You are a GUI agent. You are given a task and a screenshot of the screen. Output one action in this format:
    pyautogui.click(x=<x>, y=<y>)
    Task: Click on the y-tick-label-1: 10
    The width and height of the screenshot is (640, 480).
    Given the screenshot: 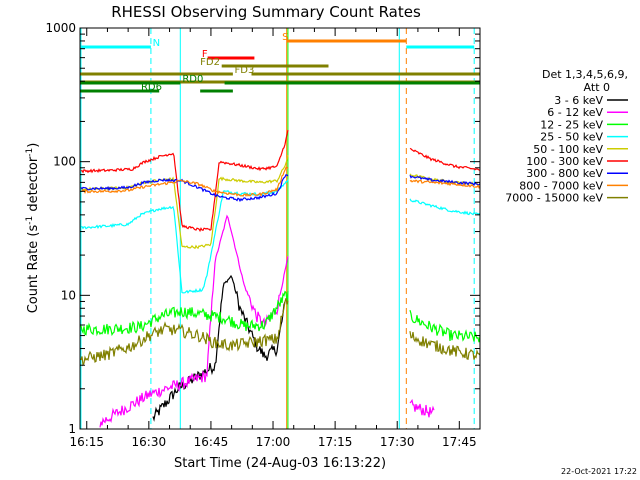 What is the action you would take?
    pyautogui.click(x=68, y=295)
    